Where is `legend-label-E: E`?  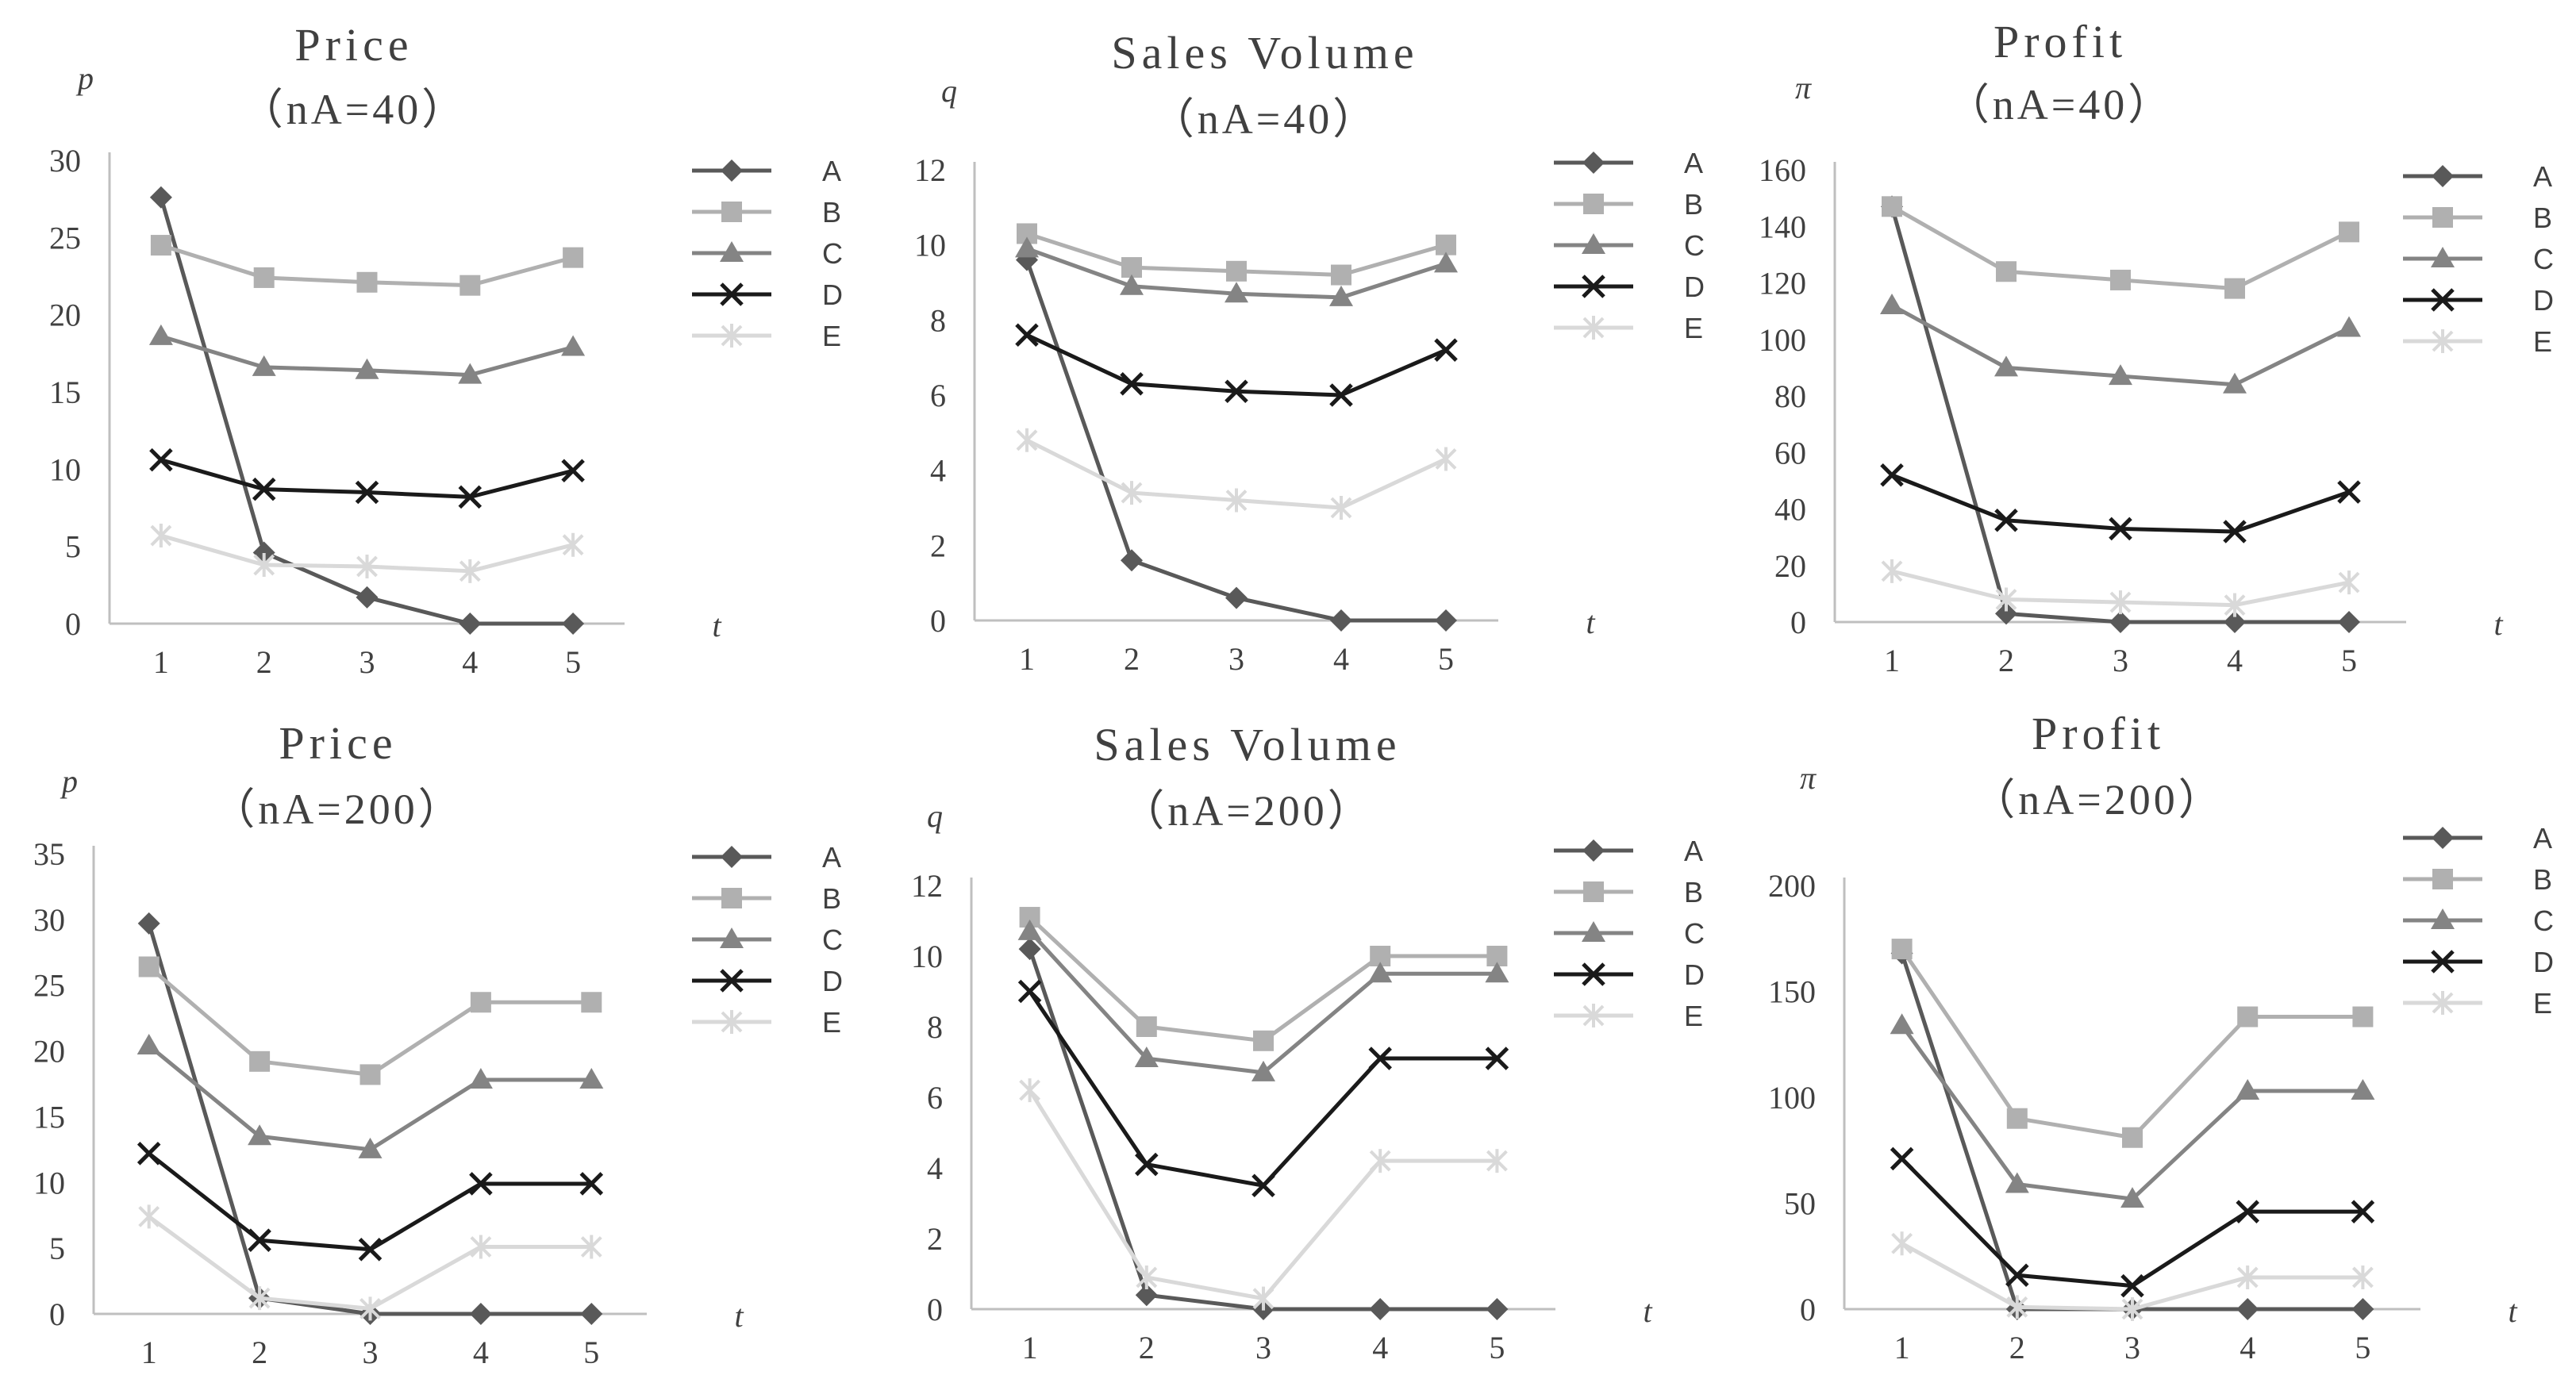
legend-label-E: E is located at coordinates (831, 336).